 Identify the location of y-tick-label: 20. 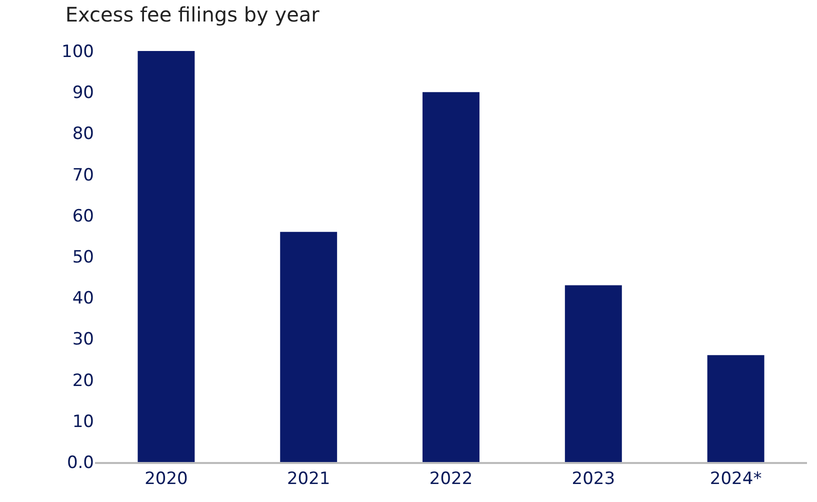
(83, 380).